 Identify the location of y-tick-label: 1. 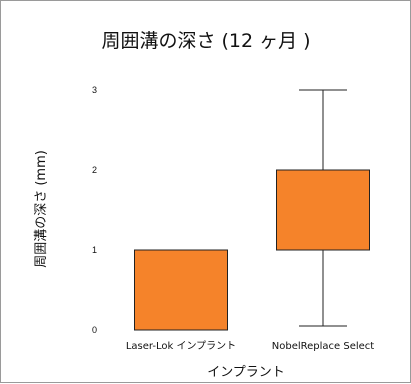
(94, 250).